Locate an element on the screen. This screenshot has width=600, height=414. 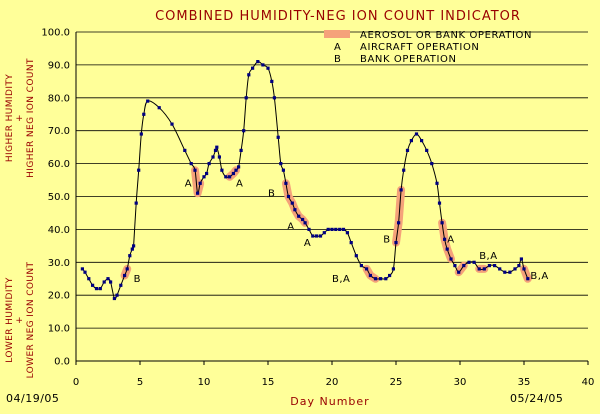
y-tick-label: 80.0 is located at coordinates (59, 98).